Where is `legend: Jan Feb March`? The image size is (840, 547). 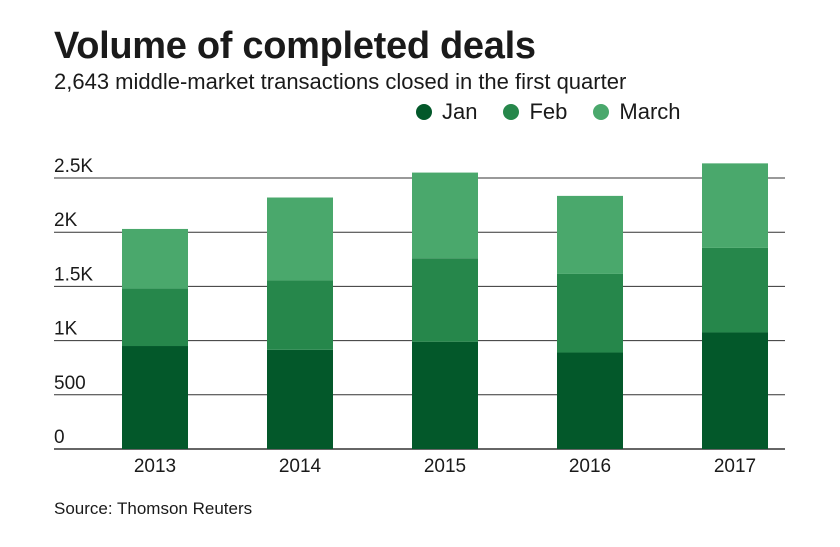
legend: Jan Feb March is located at coordinates (561, 112).